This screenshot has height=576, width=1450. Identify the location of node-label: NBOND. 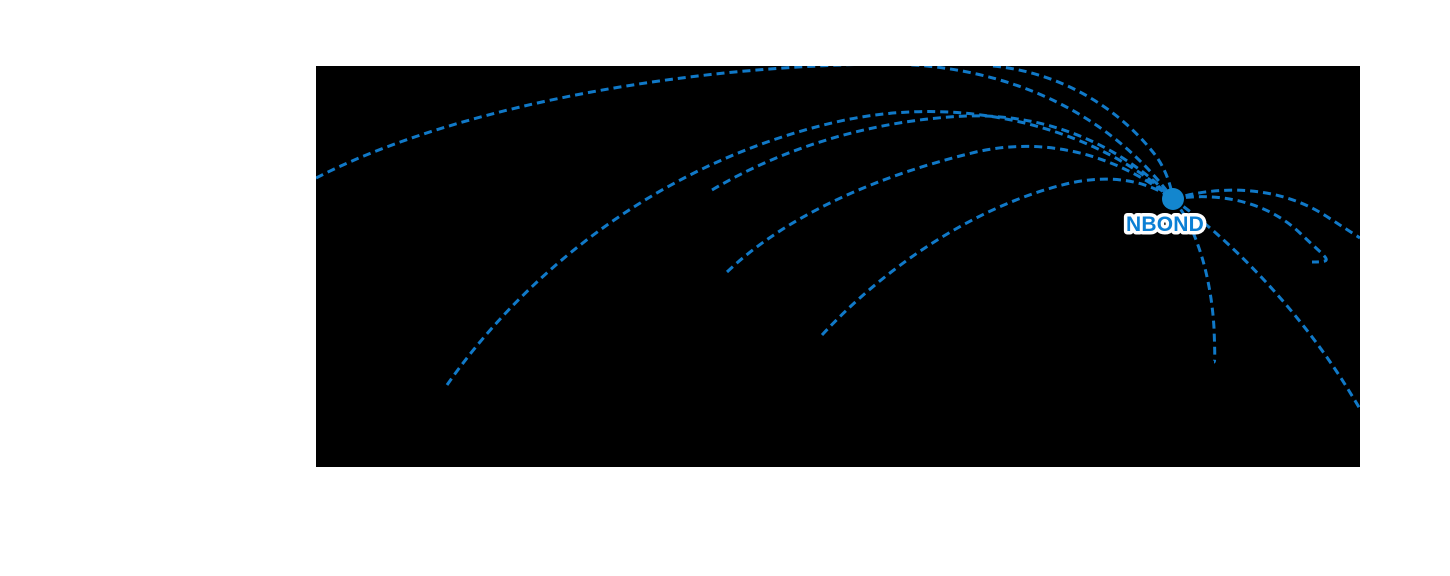
(1165, 224).